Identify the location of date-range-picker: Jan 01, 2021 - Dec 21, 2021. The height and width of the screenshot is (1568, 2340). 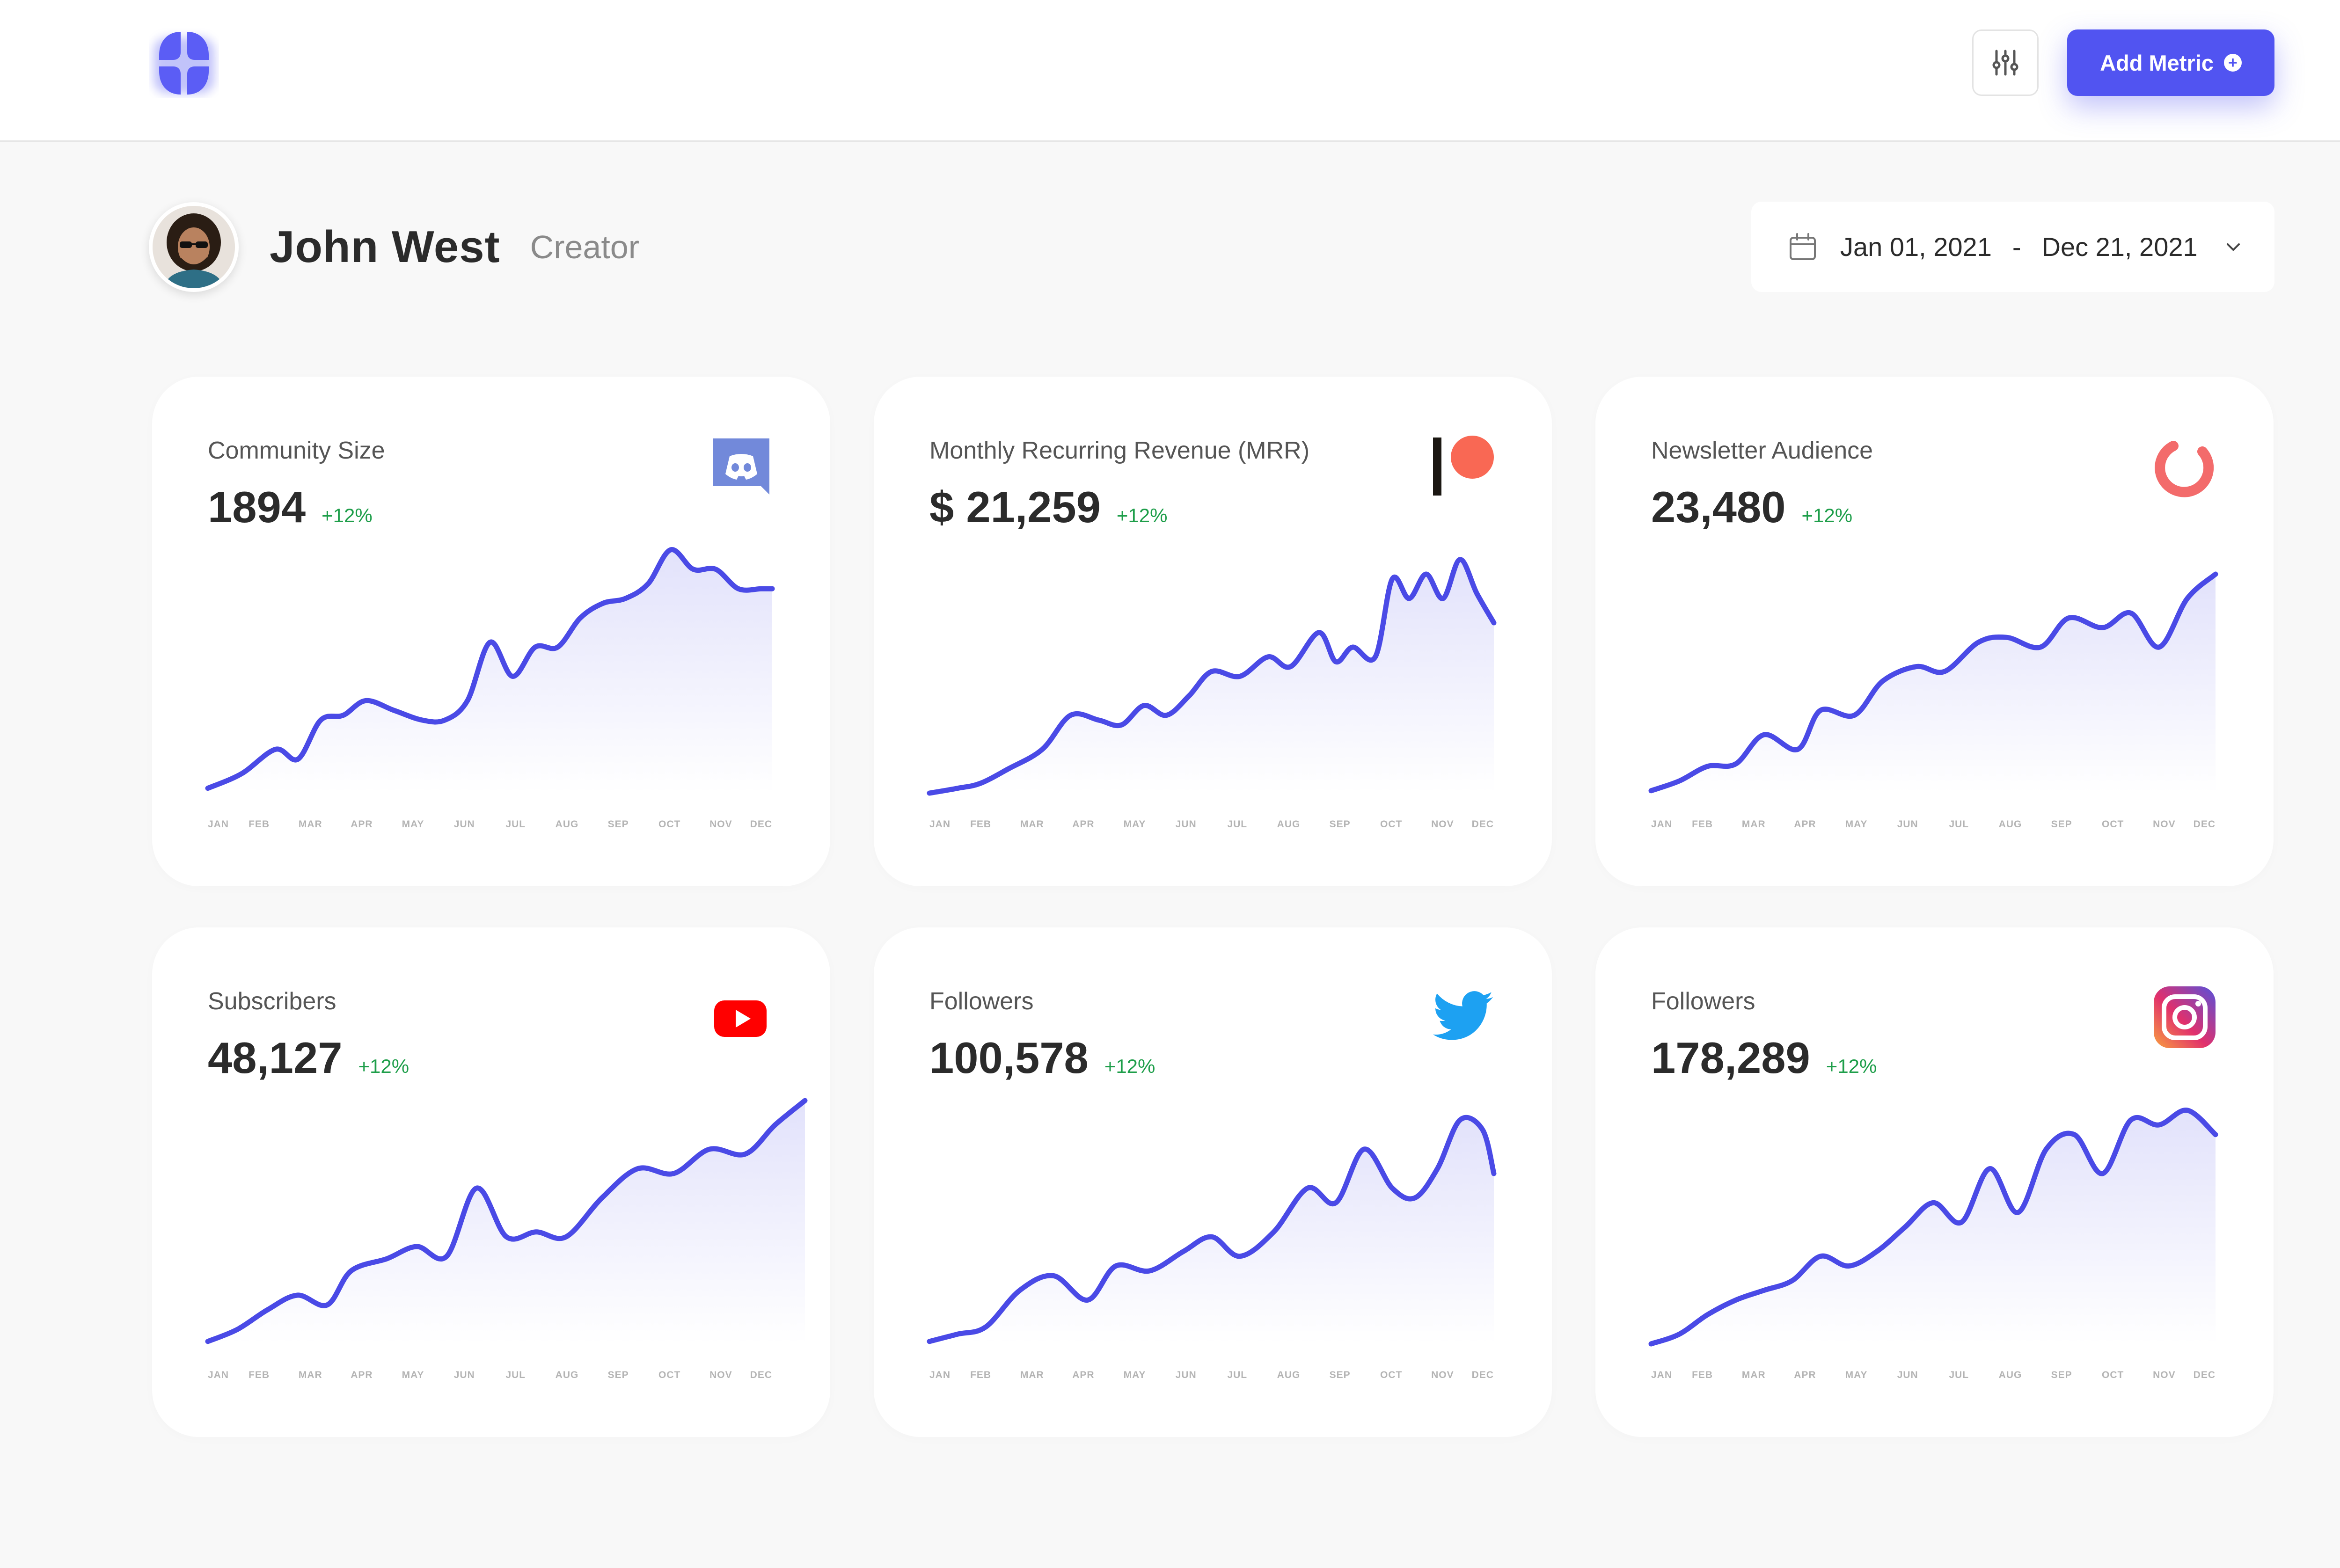
(2012, 247).